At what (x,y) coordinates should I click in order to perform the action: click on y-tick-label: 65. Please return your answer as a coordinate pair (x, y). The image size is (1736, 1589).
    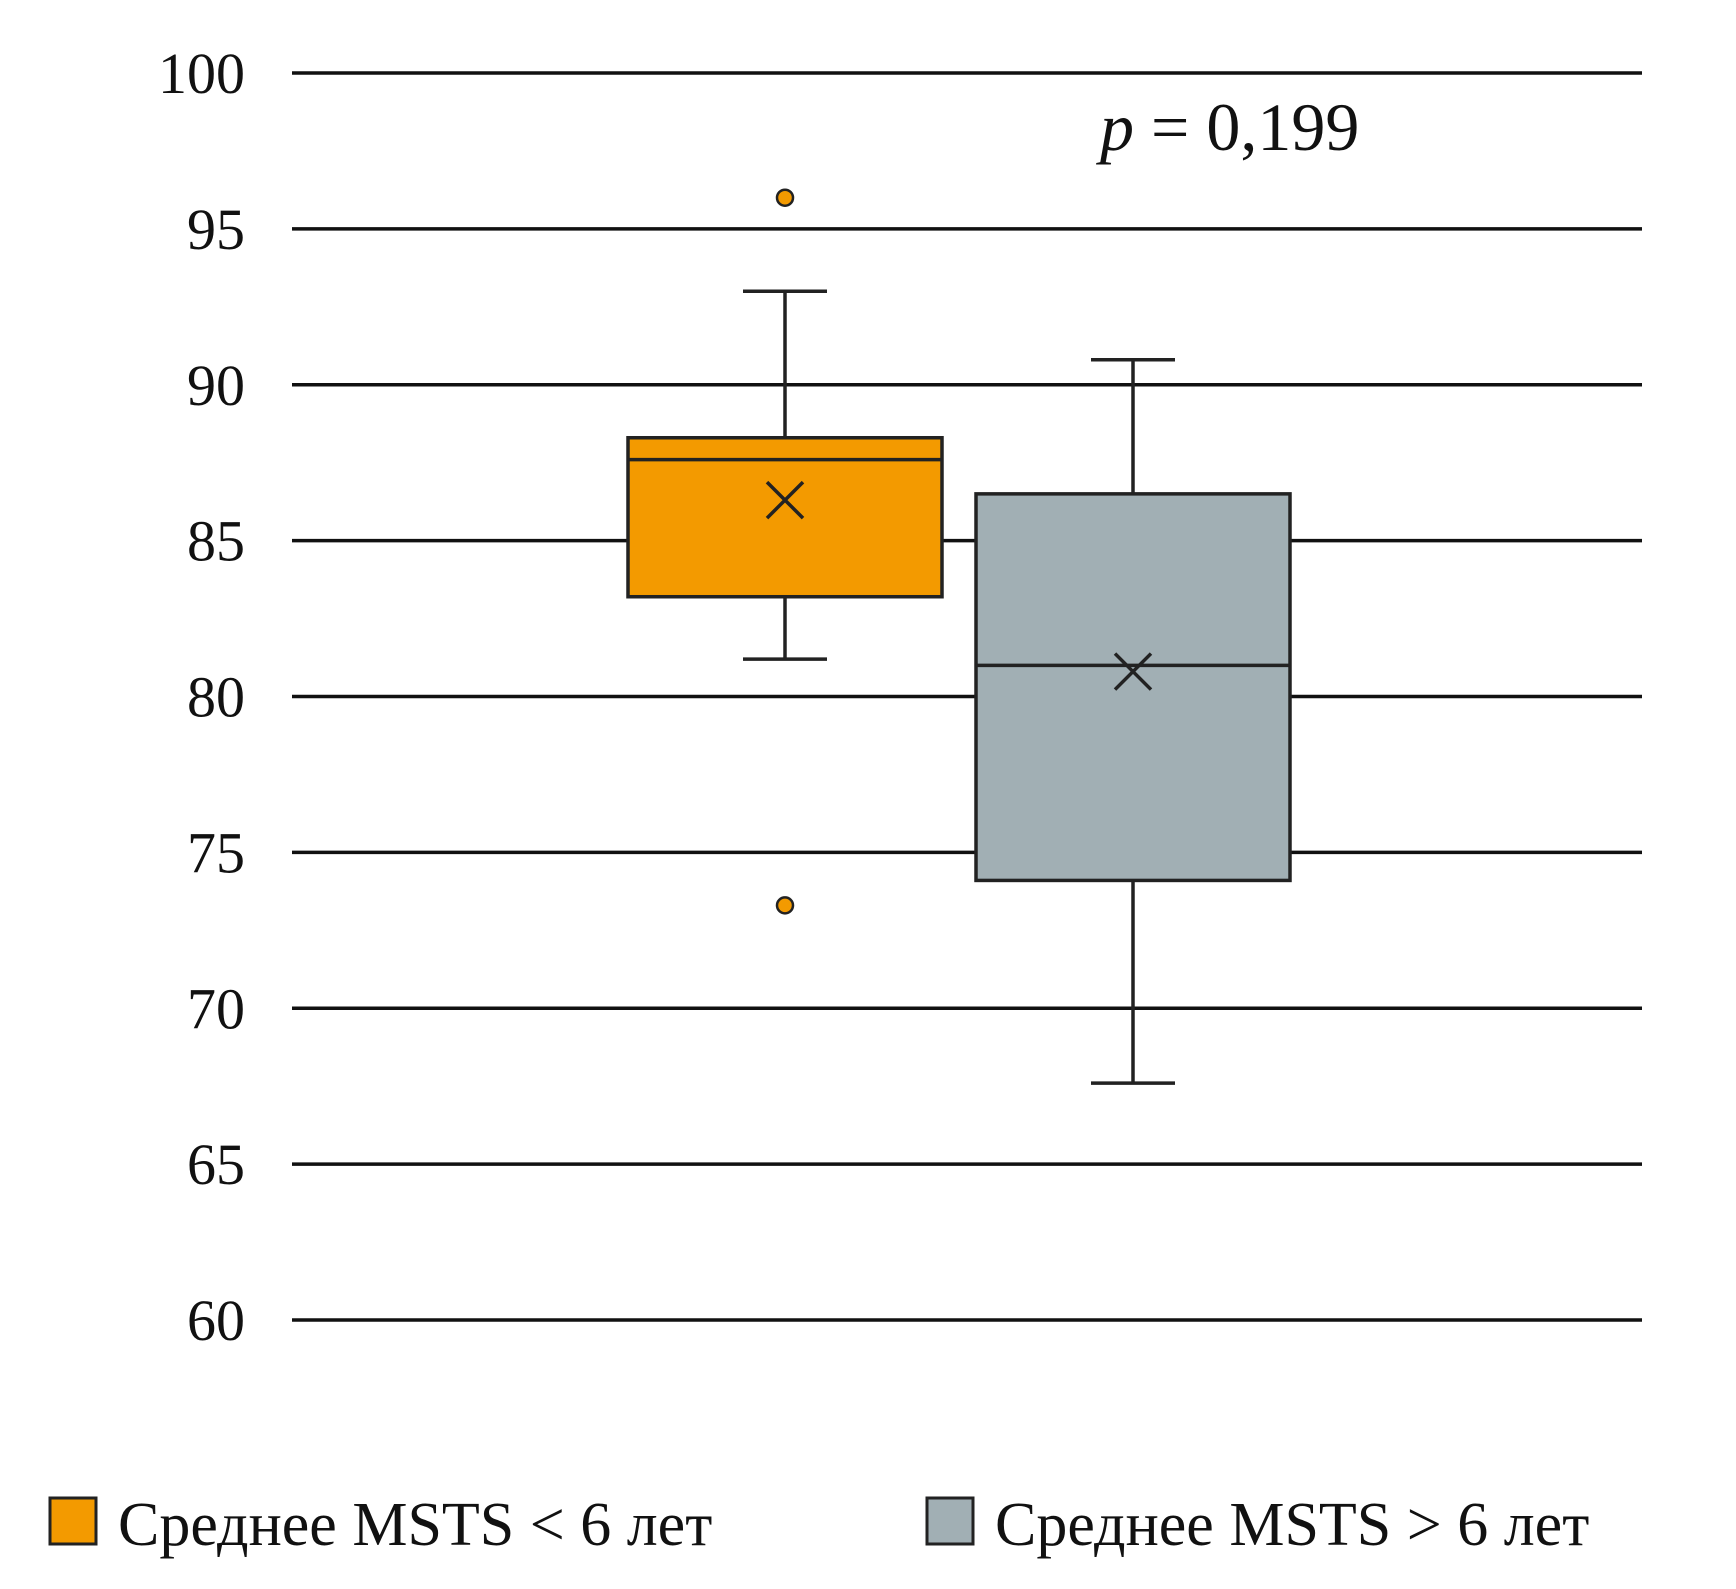
    Looking at the image, I should click on (216, 1164).